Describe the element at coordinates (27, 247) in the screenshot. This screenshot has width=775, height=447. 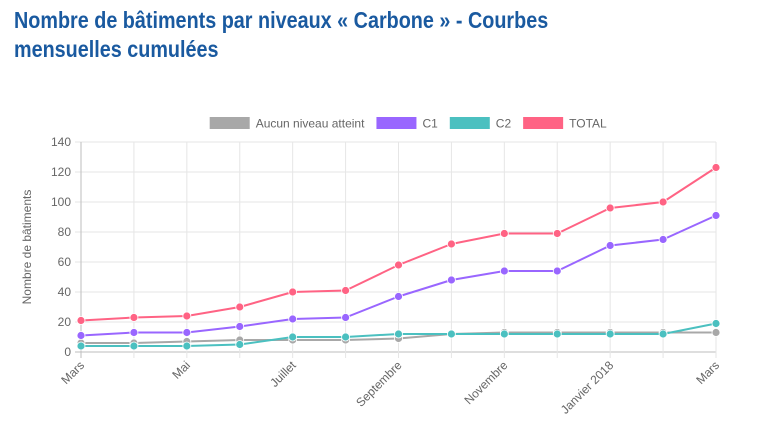
I see `y-axis-label: Nombre de bâtiments` at that location.